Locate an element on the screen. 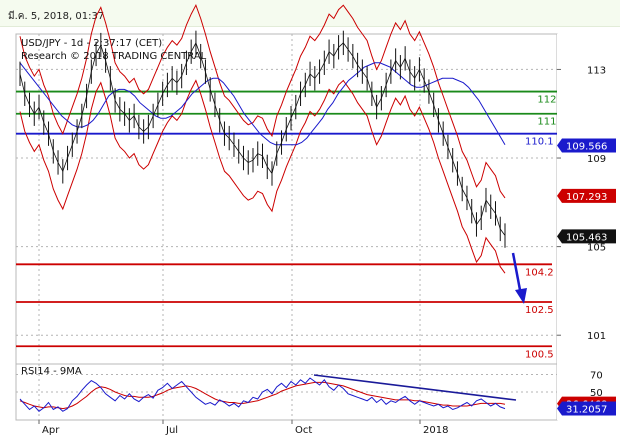 This screenshot has height=441, width=620. level-label: 111 is located at coordinates (546, 122).